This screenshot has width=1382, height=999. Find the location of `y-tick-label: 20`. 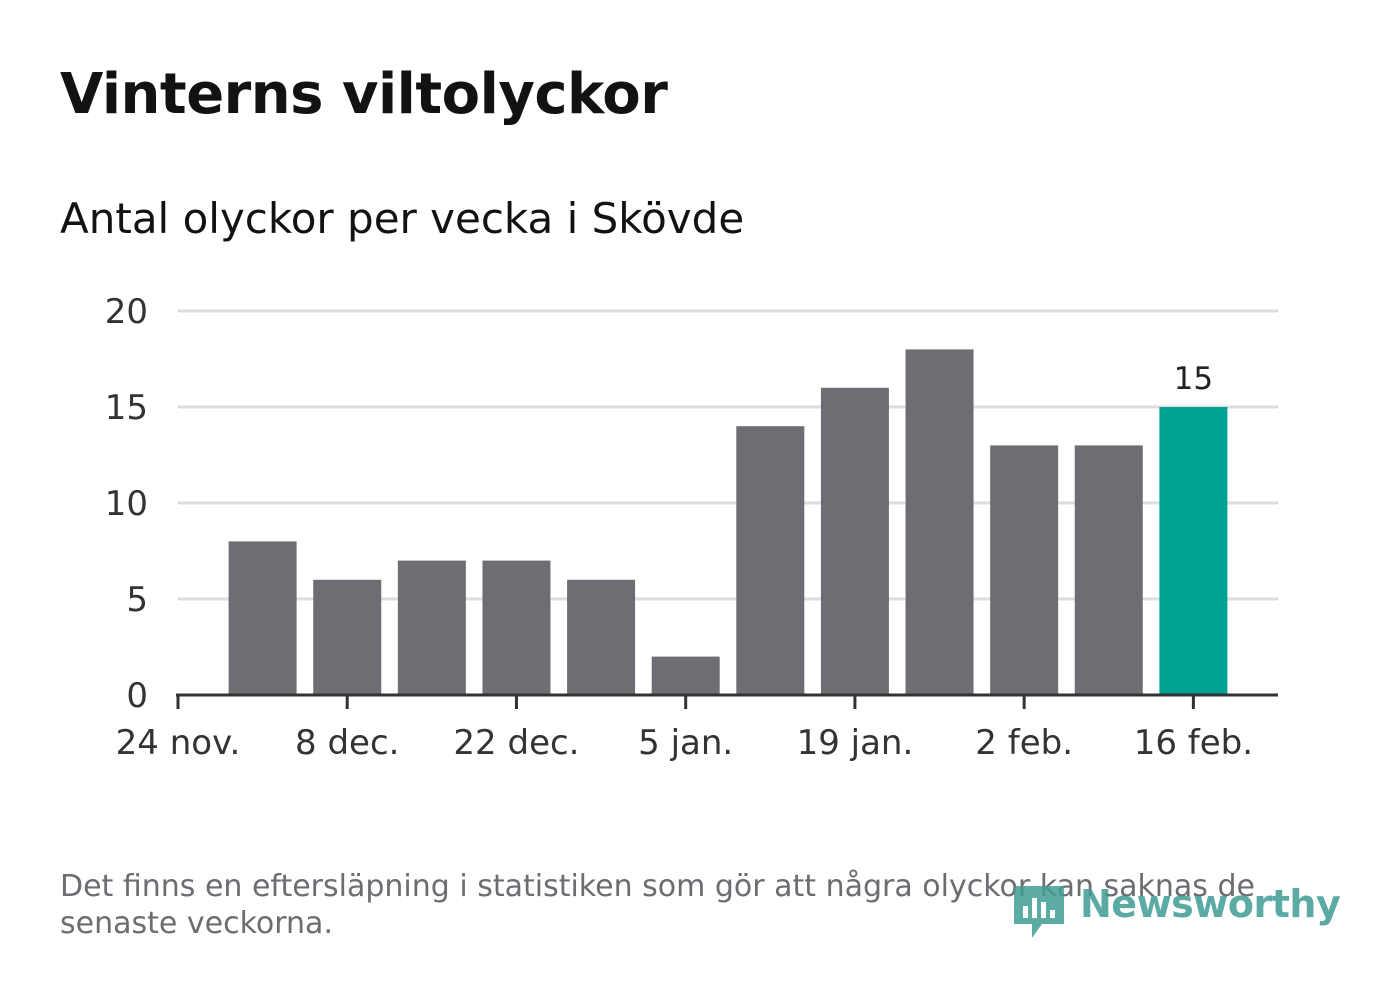

y-tick-label: 20 is located at coordinates (126, 312).